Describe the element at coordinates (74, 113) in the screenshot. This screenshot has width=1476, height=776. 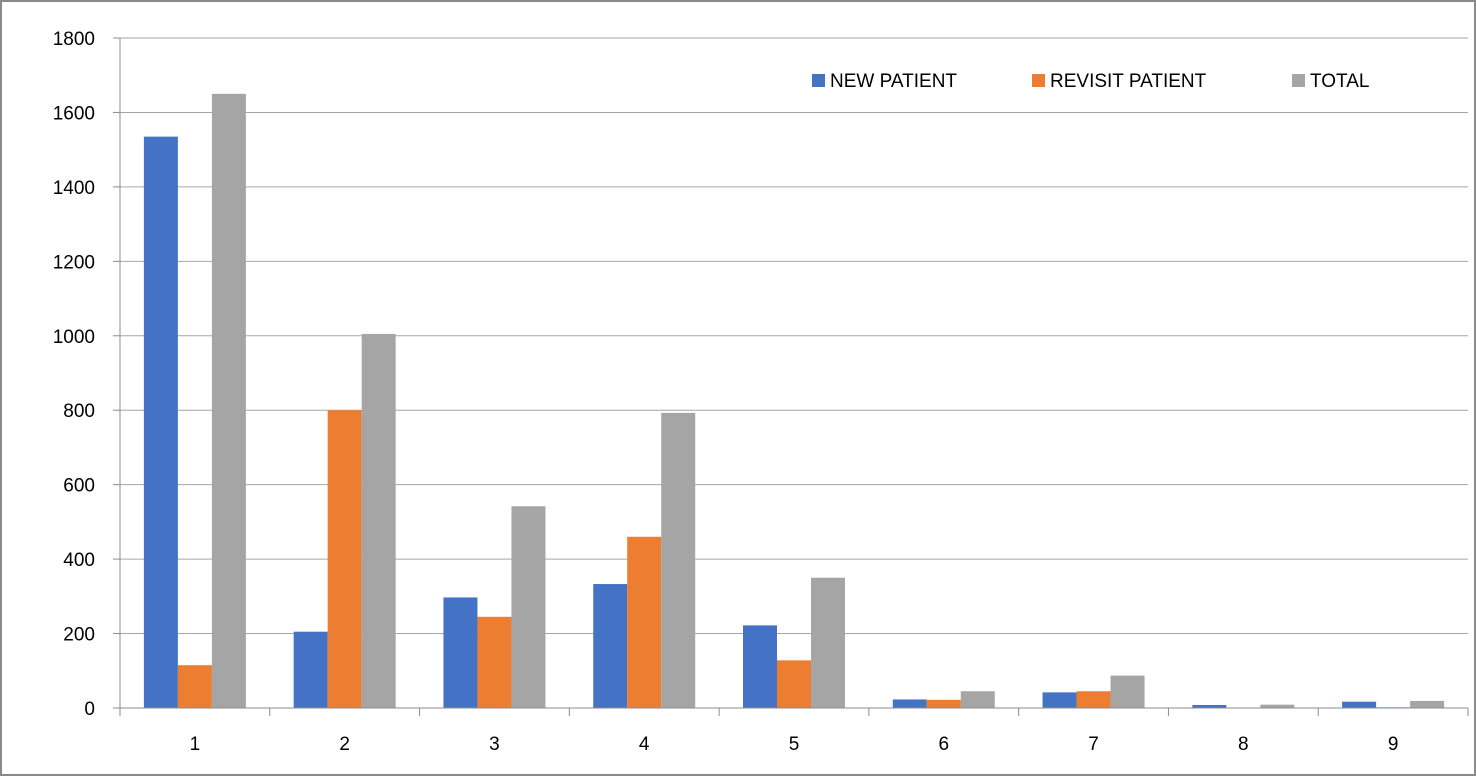
I see `y-tick-label: 1600` at that location.